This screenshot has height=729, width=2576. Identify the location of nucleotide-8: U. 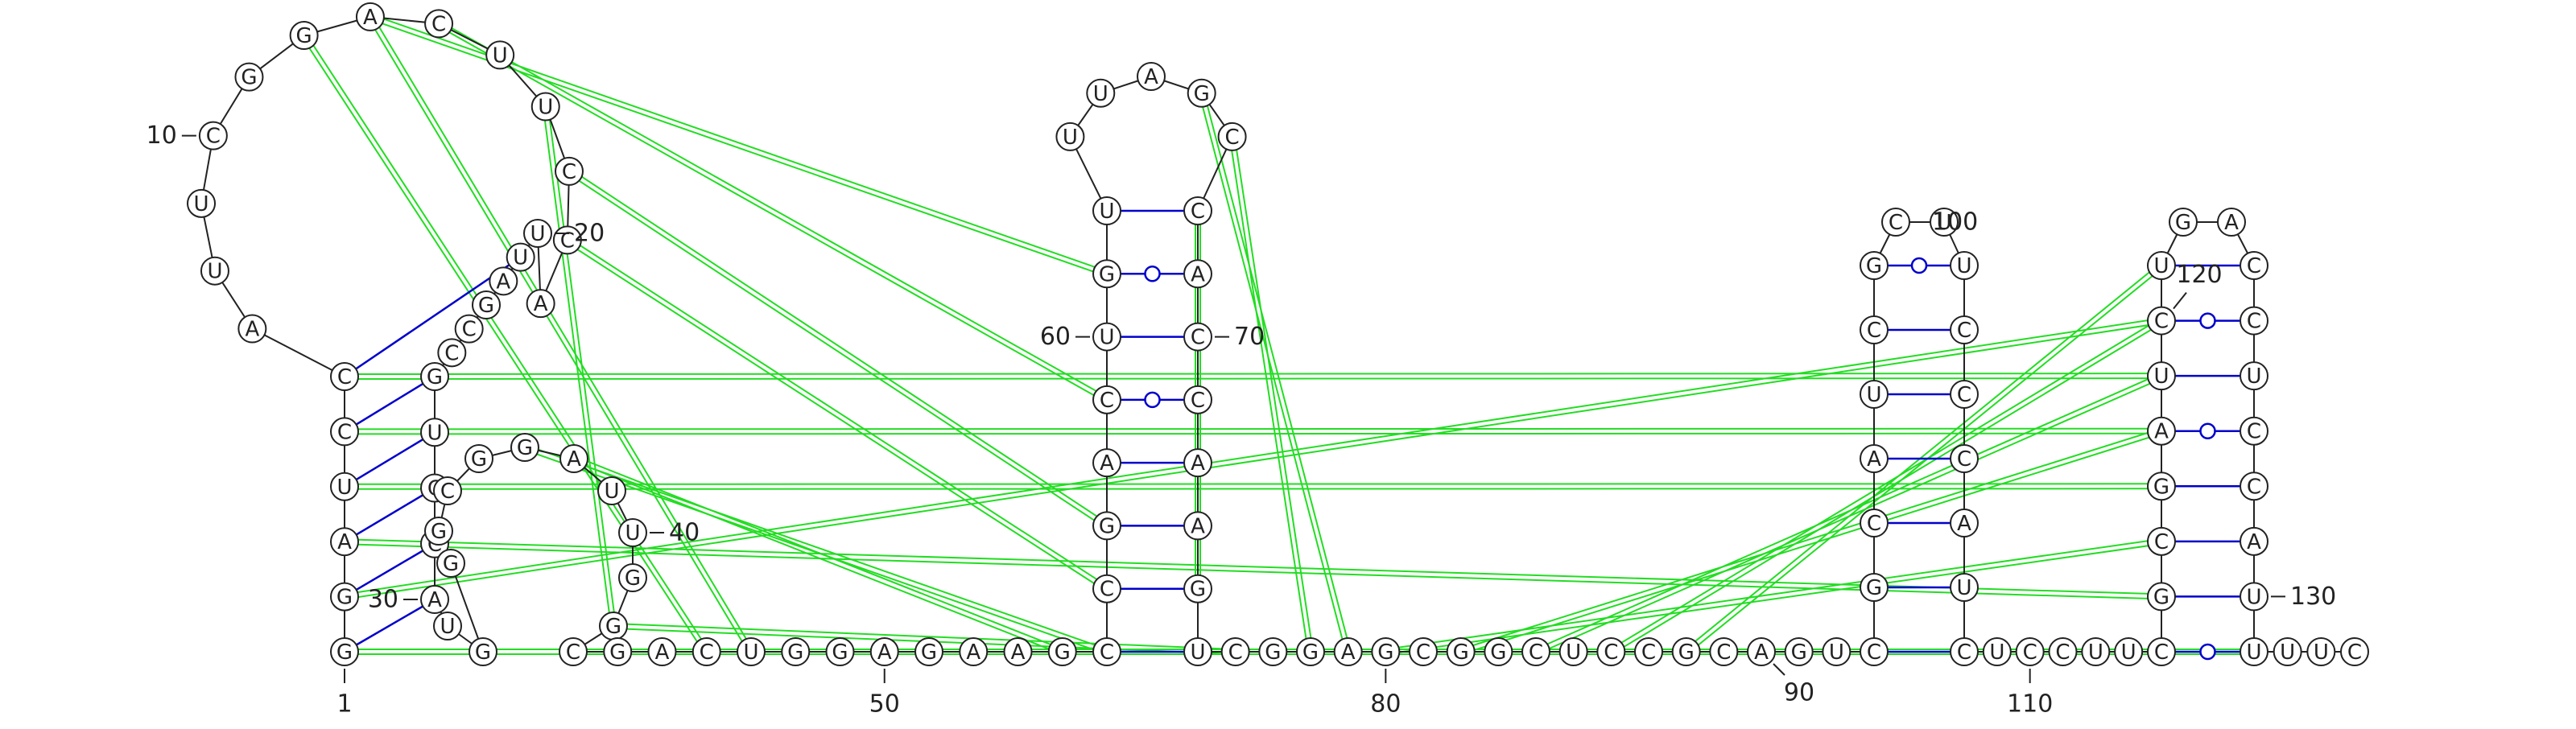
(214, 271).